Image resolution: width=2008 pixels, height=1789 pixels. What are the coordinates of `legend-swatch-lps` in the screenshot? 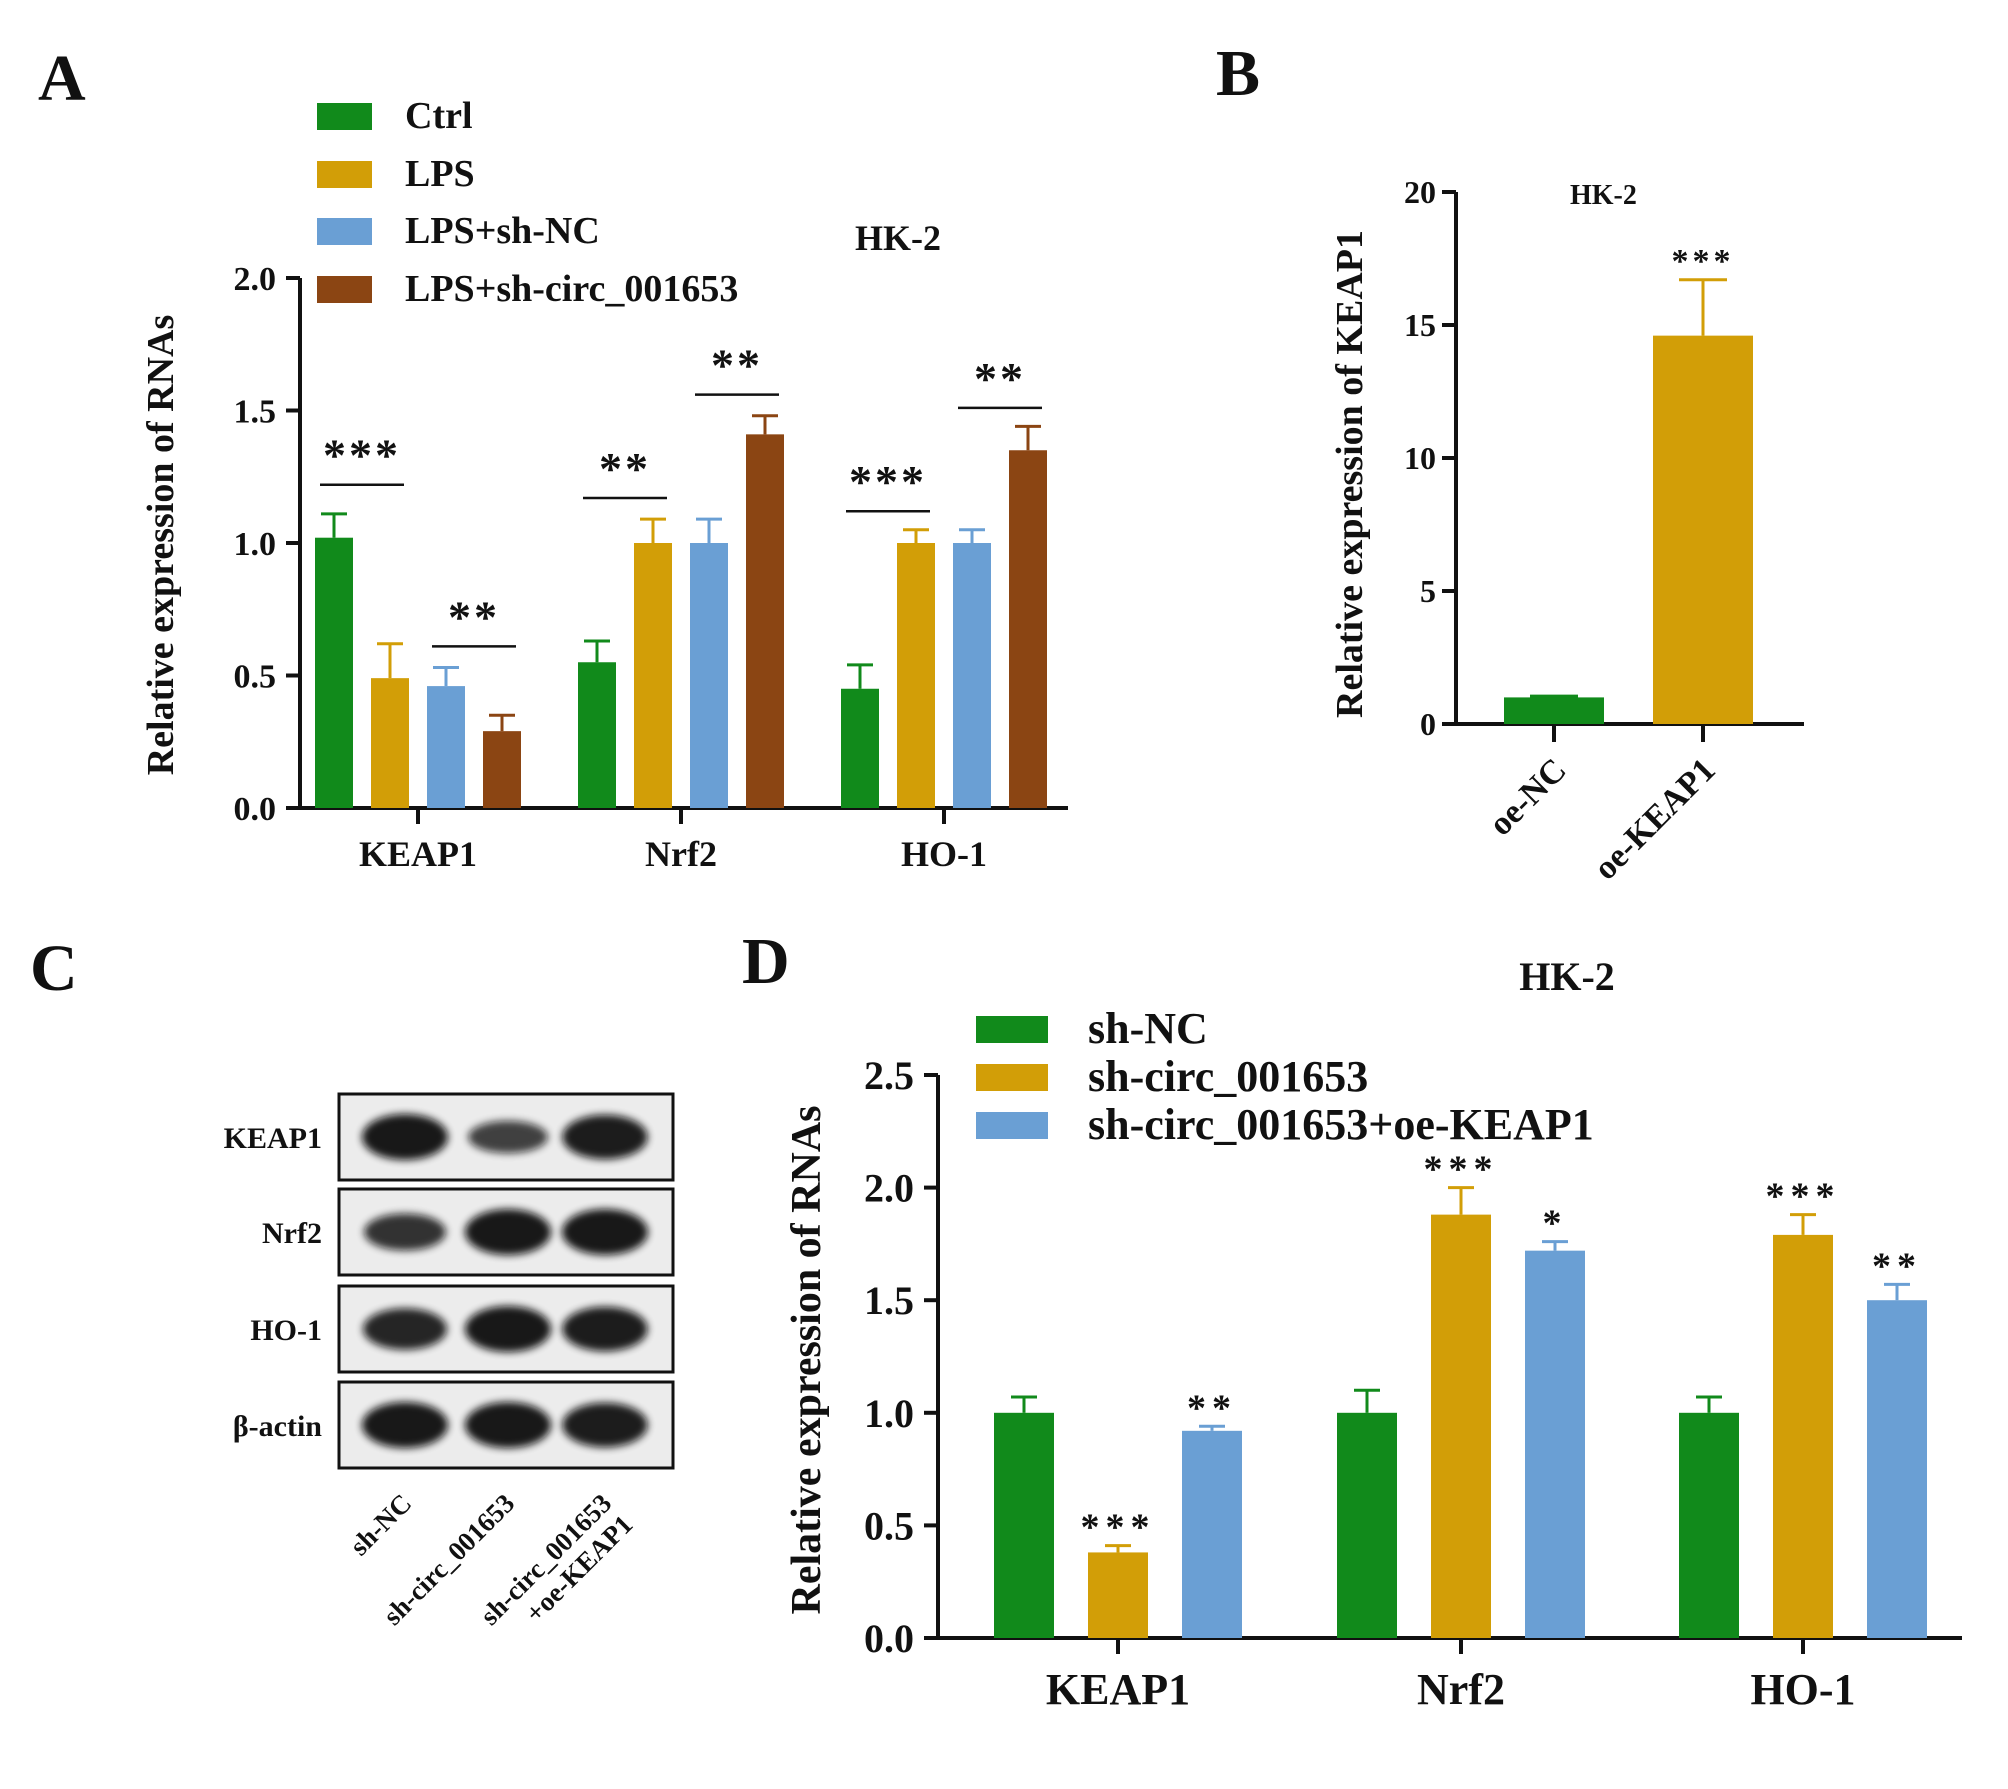 It's located at (344, 174).